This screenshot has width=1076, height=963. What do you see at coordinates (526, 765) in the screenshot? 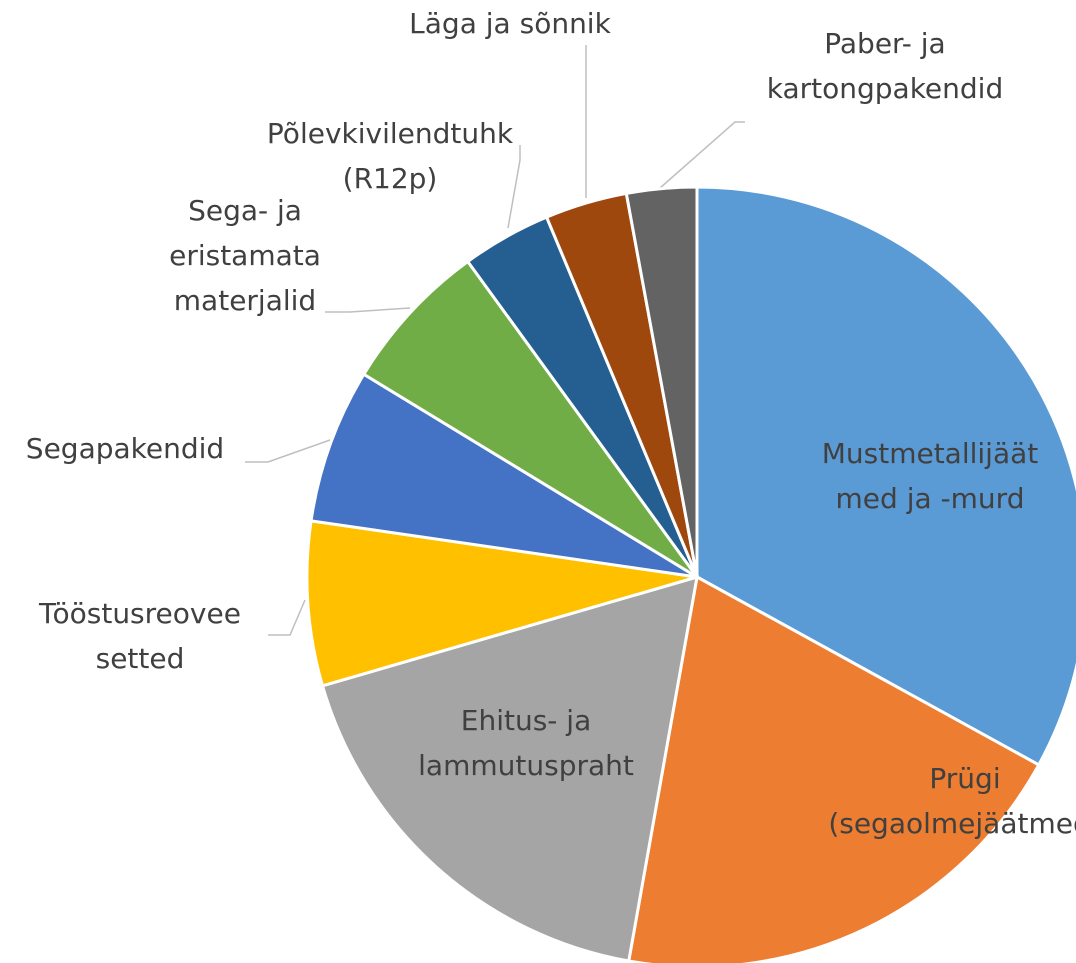
I see `label-line: lammutuspraht` at bounding box center [526, 765].